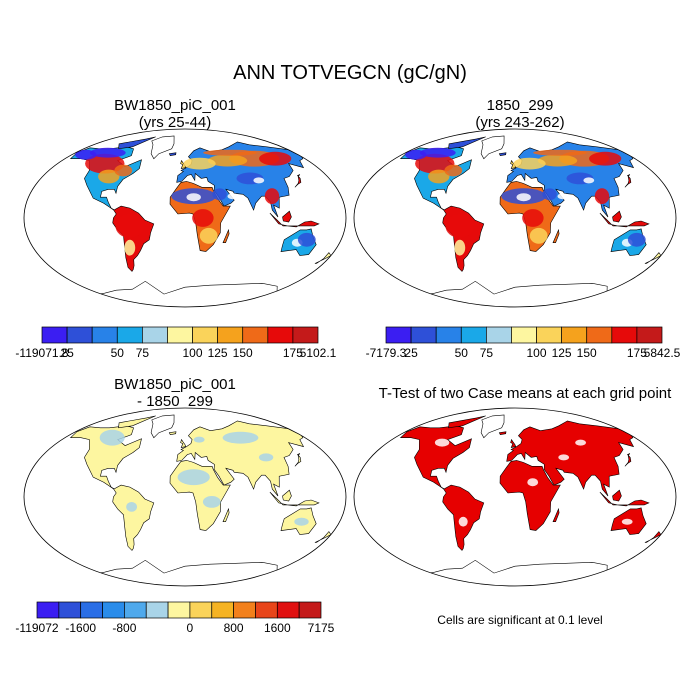 Image resolution: width=700 pixels, height=700 pixels. What do you see at coordinates (175, 105) in the screenshot?
I see `panel-title-case1-line1: BW1850_piC_001` at bounding box center [175, 105].